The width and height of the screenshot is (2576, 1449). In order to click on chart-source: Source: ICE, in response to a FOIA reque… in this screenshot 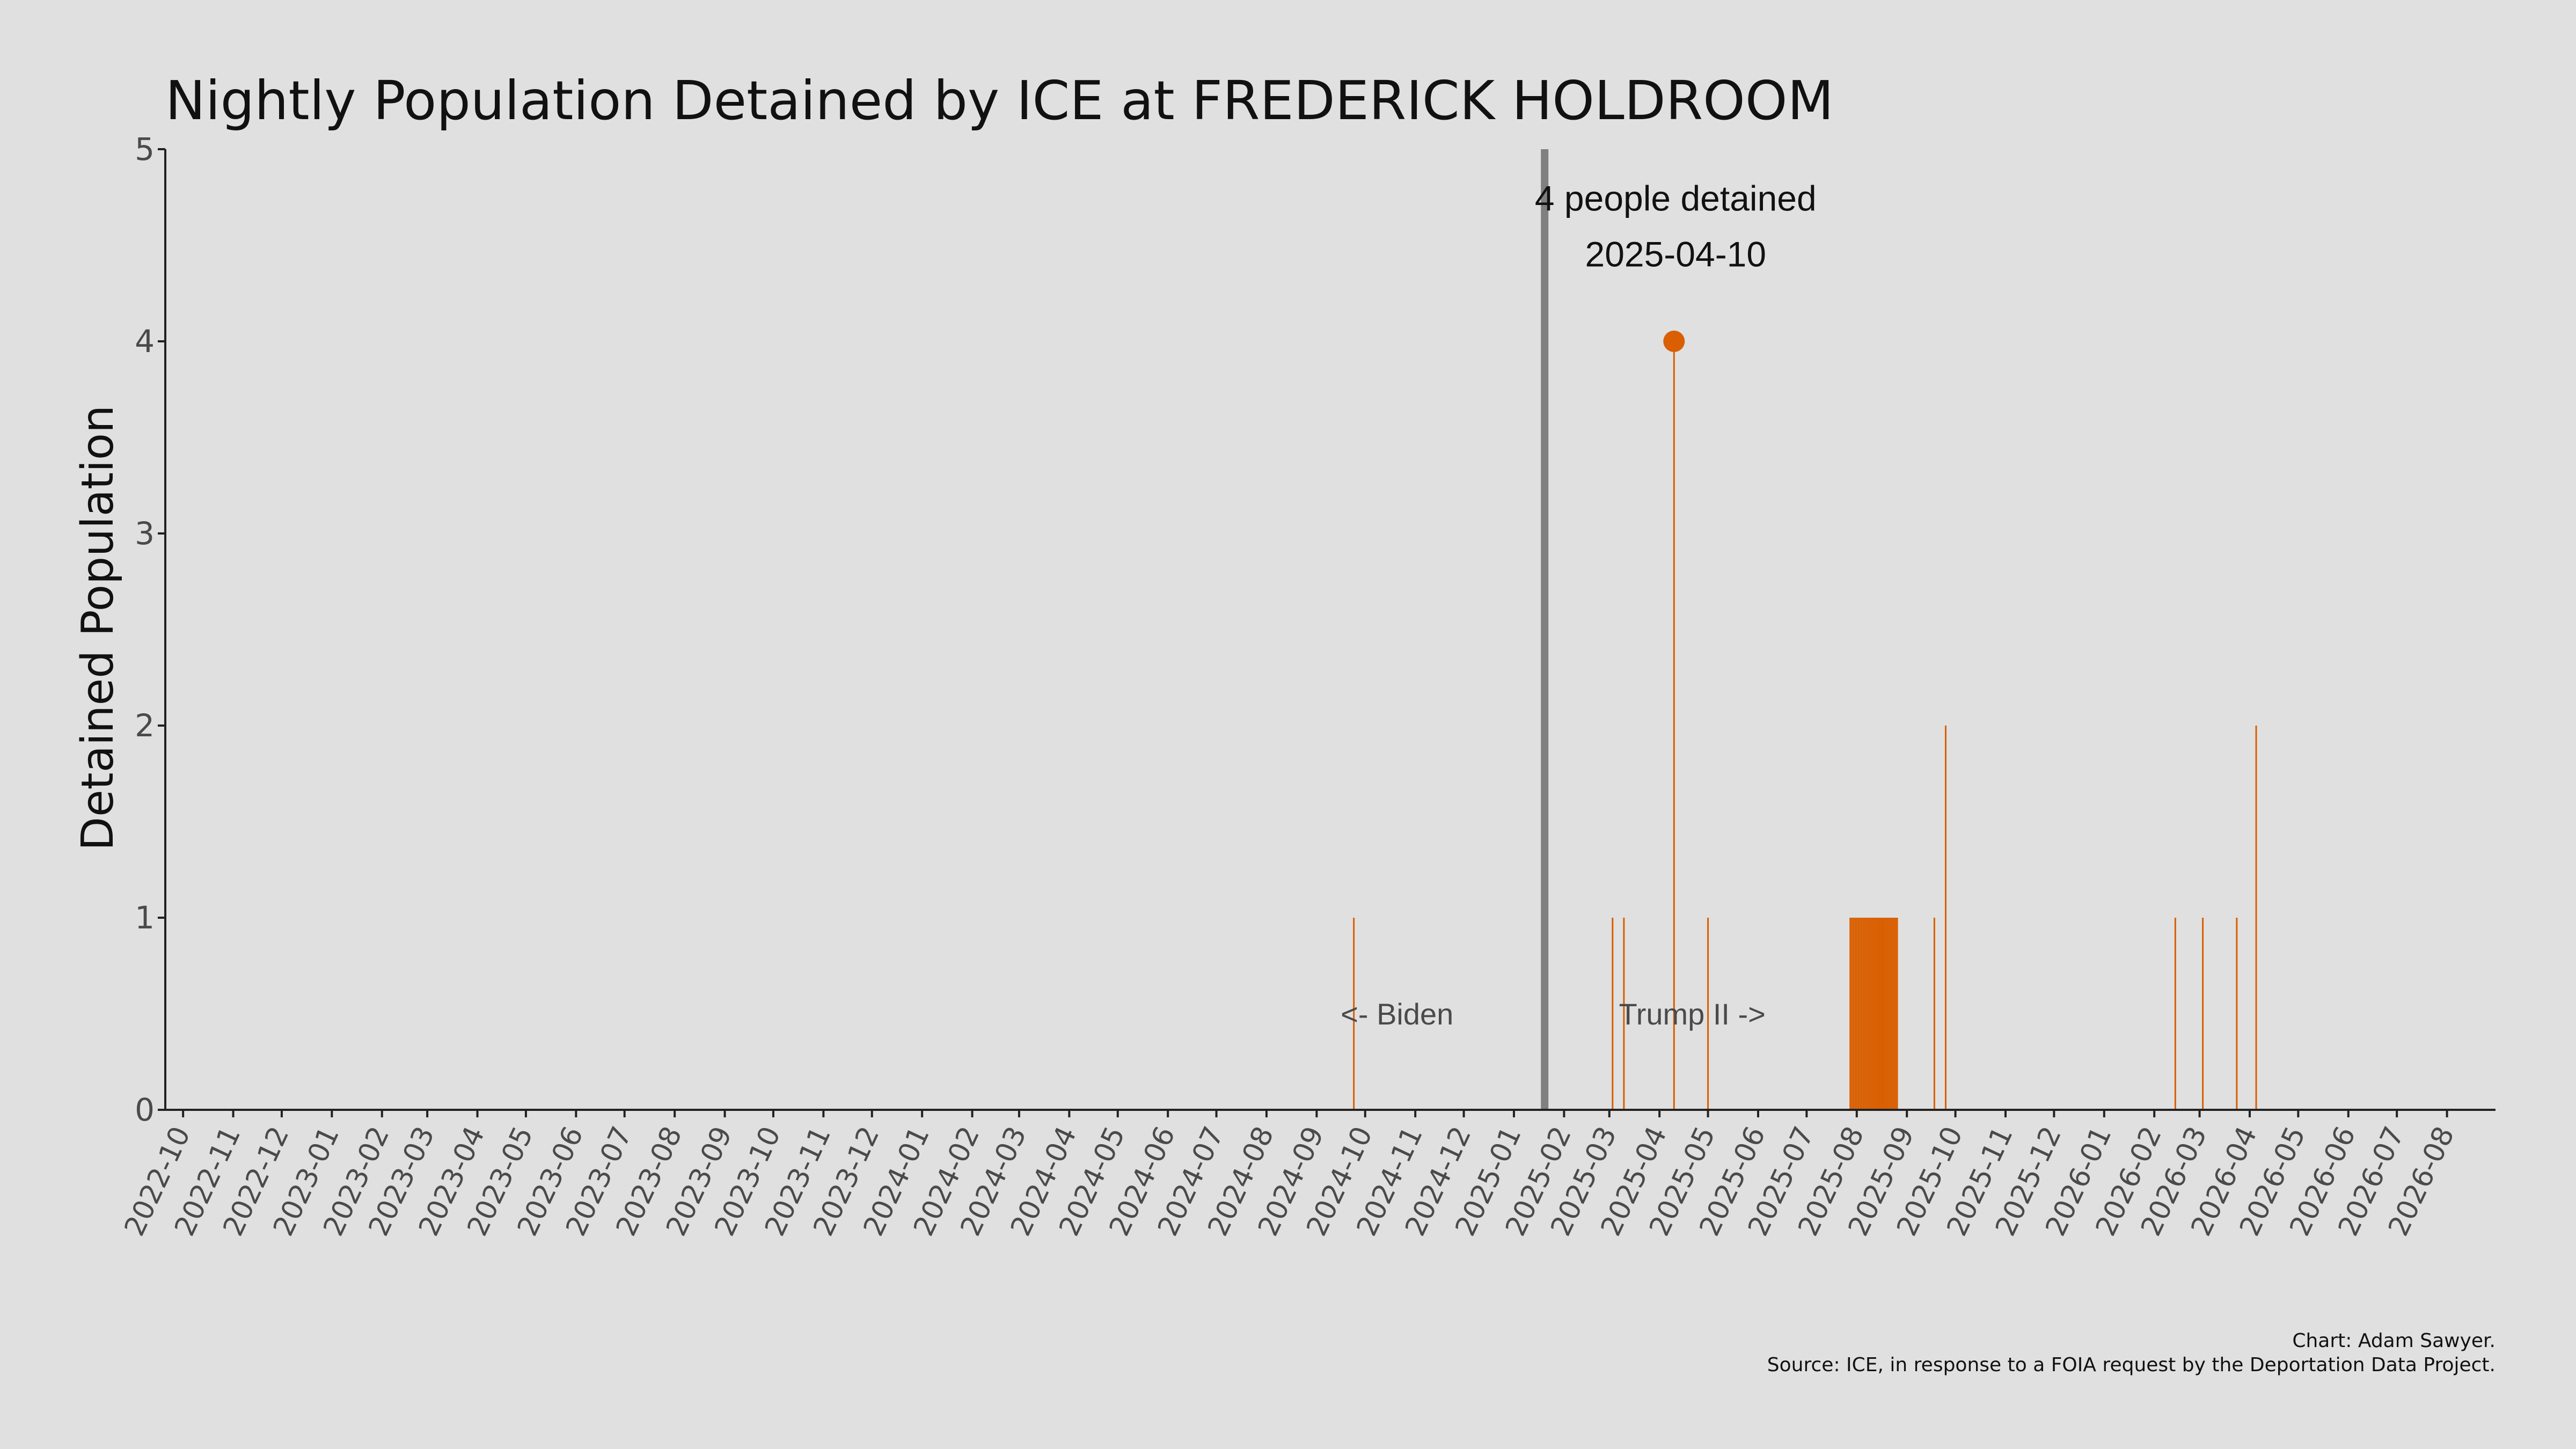, I will do `click(2131, 1365)`.